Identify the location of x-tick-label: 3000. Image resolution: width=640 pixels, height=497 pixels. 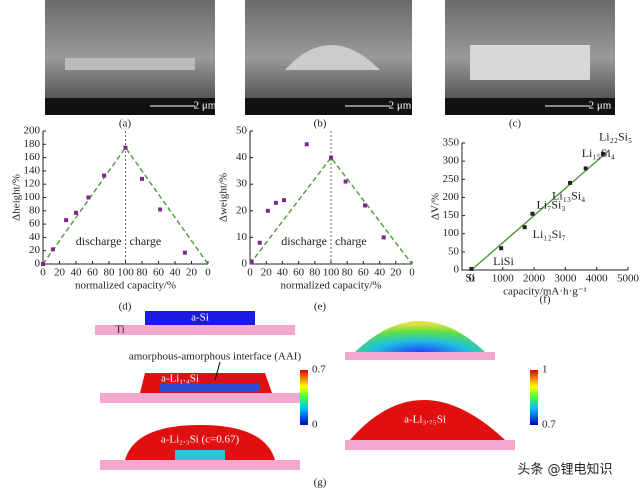
(565, 279).